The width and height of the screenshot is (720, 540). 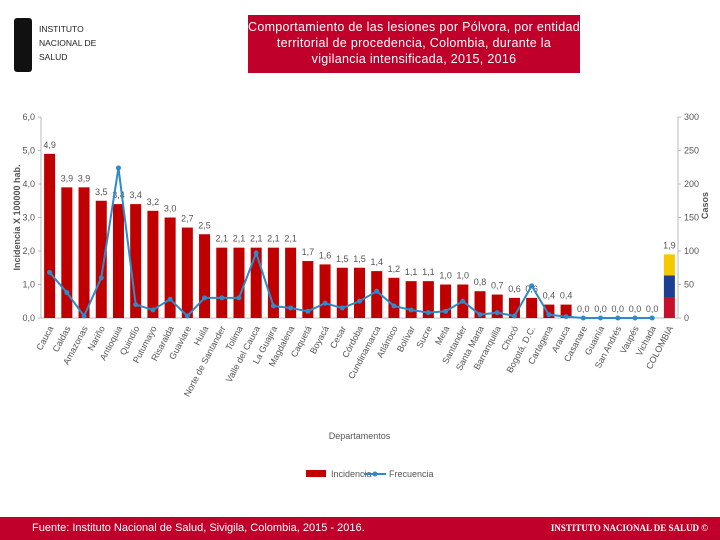 What do you see at coordinates (497, 286) in the screenshot?
I see `value-label: 0,7` at bounding box center [497, 286].